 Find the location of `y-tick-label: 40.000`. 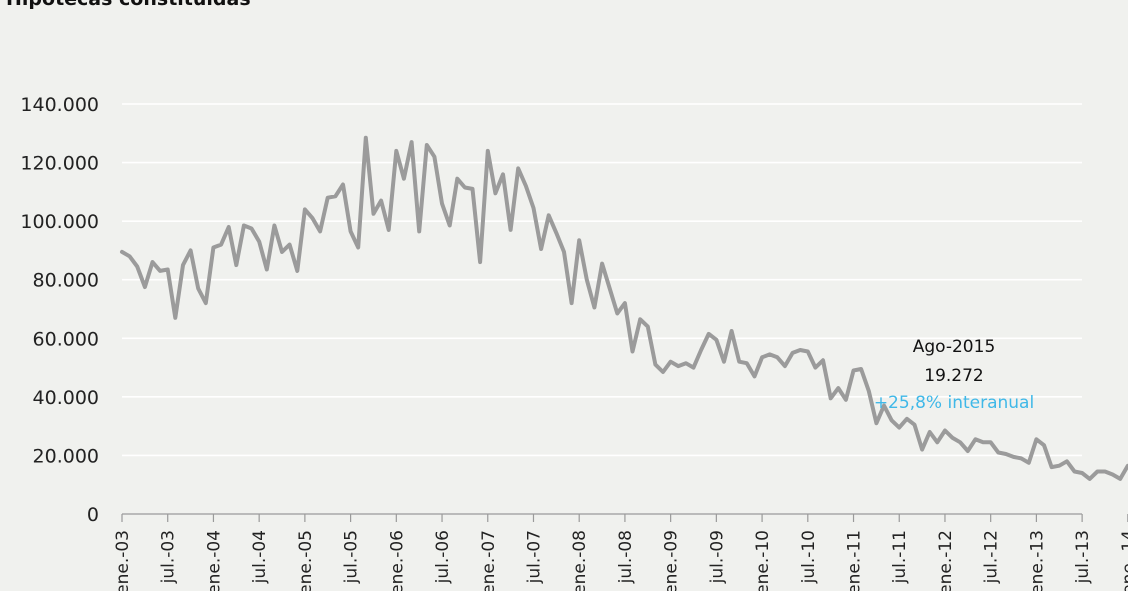

y-tick-label: 40.000 is located at coordinates (66, 398).